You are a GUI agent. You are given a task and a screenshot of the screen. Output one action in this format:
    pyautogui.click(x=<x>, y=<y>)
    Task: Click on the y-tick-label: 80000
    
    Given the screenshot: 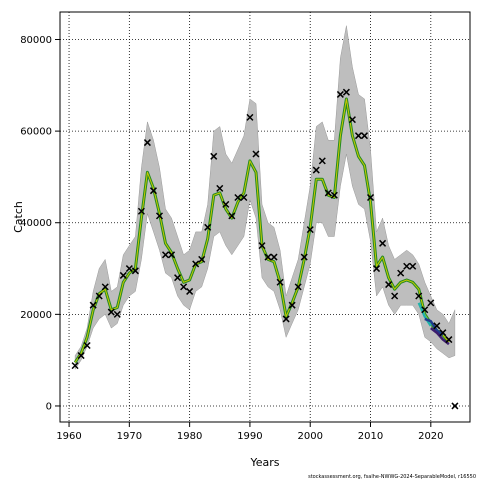 What is the action you would take?
    pyautogui.click(x=36, y=40)
    